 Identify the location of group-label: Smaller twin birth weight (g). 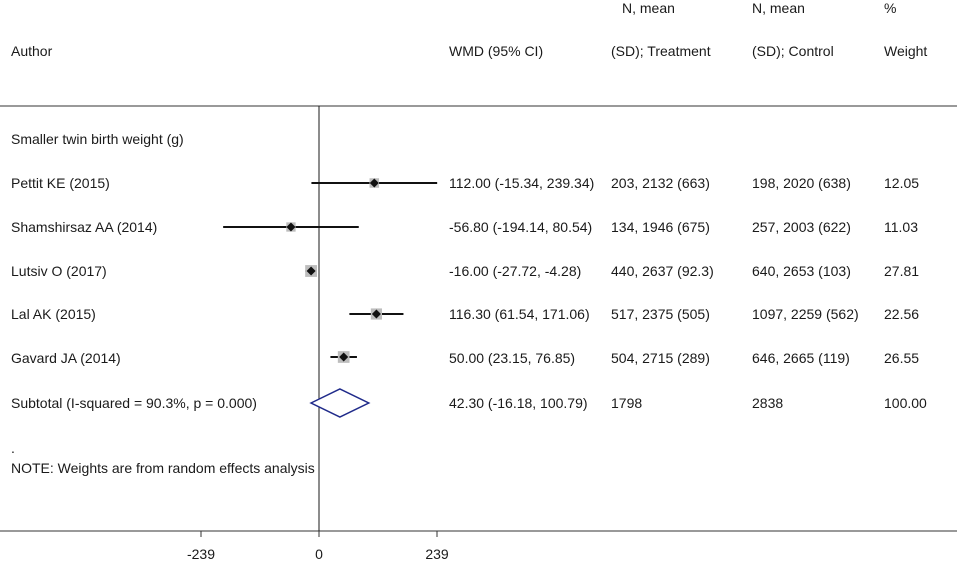
(97, 139).